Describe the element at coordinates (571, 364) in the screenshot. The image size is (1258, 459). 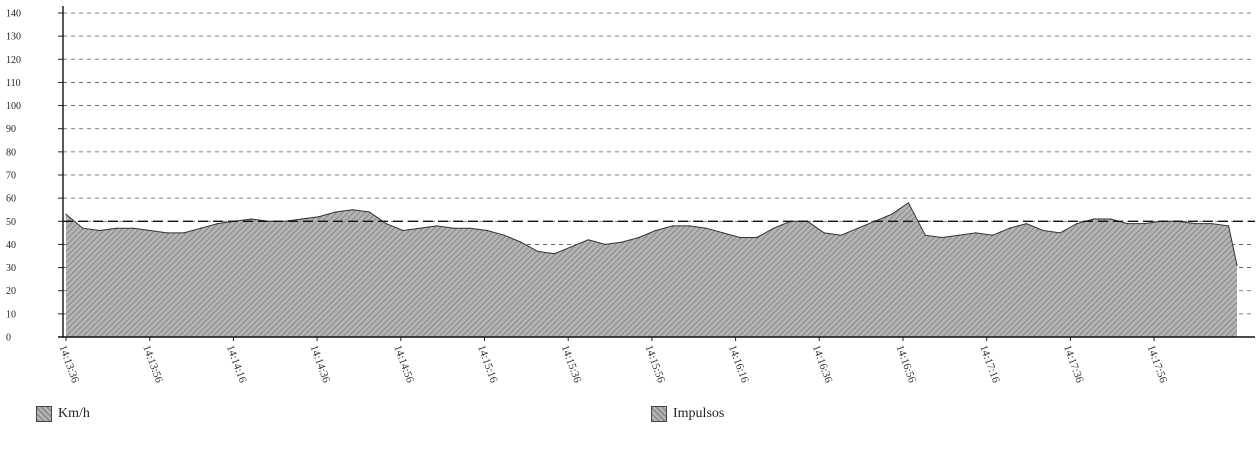
I see `x-tick-label: 14:15:36` at that location.